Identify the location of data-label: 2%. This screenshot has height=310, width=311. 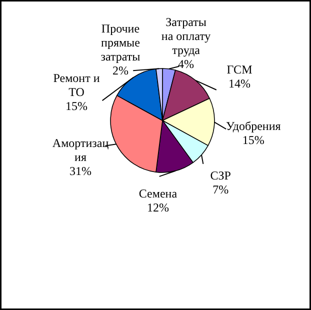
(120, 70).